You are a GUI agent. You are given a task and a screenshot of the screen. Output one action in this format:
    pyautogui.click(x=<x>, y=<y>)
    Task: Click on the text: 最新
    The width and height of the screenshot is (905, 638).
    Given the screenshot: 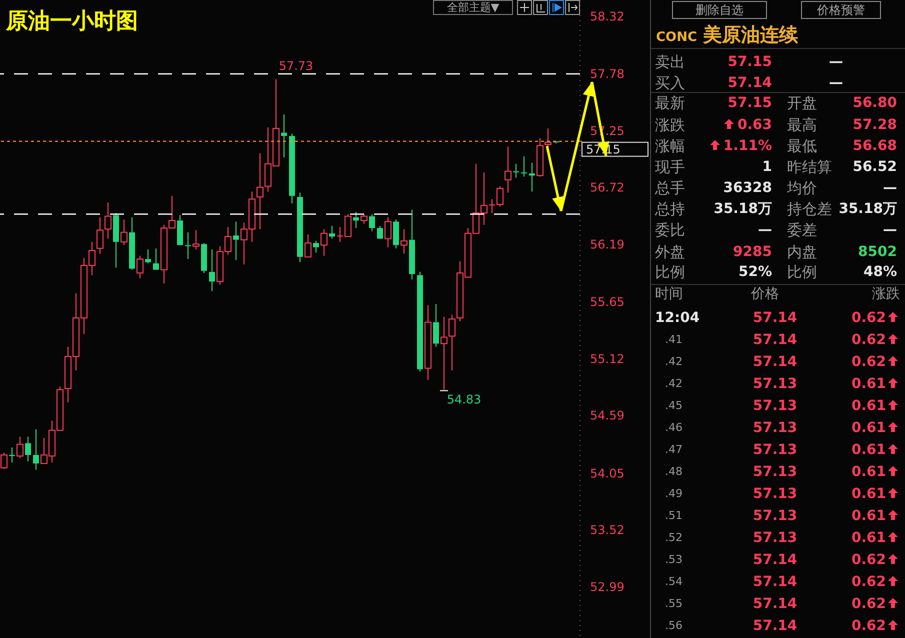 What is the action you would take?
    pyautogui.click(x=670, y=103)
    